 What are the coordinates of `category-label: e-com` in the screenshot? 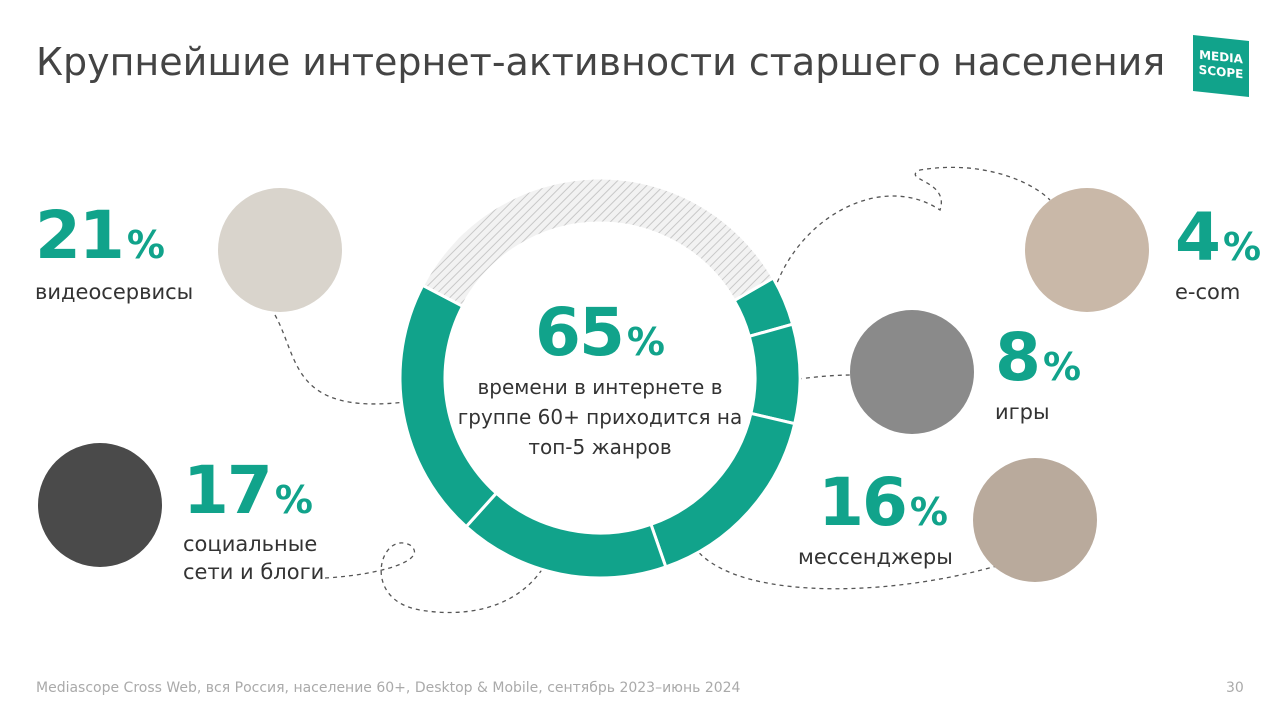 It's located at (1208, 292).